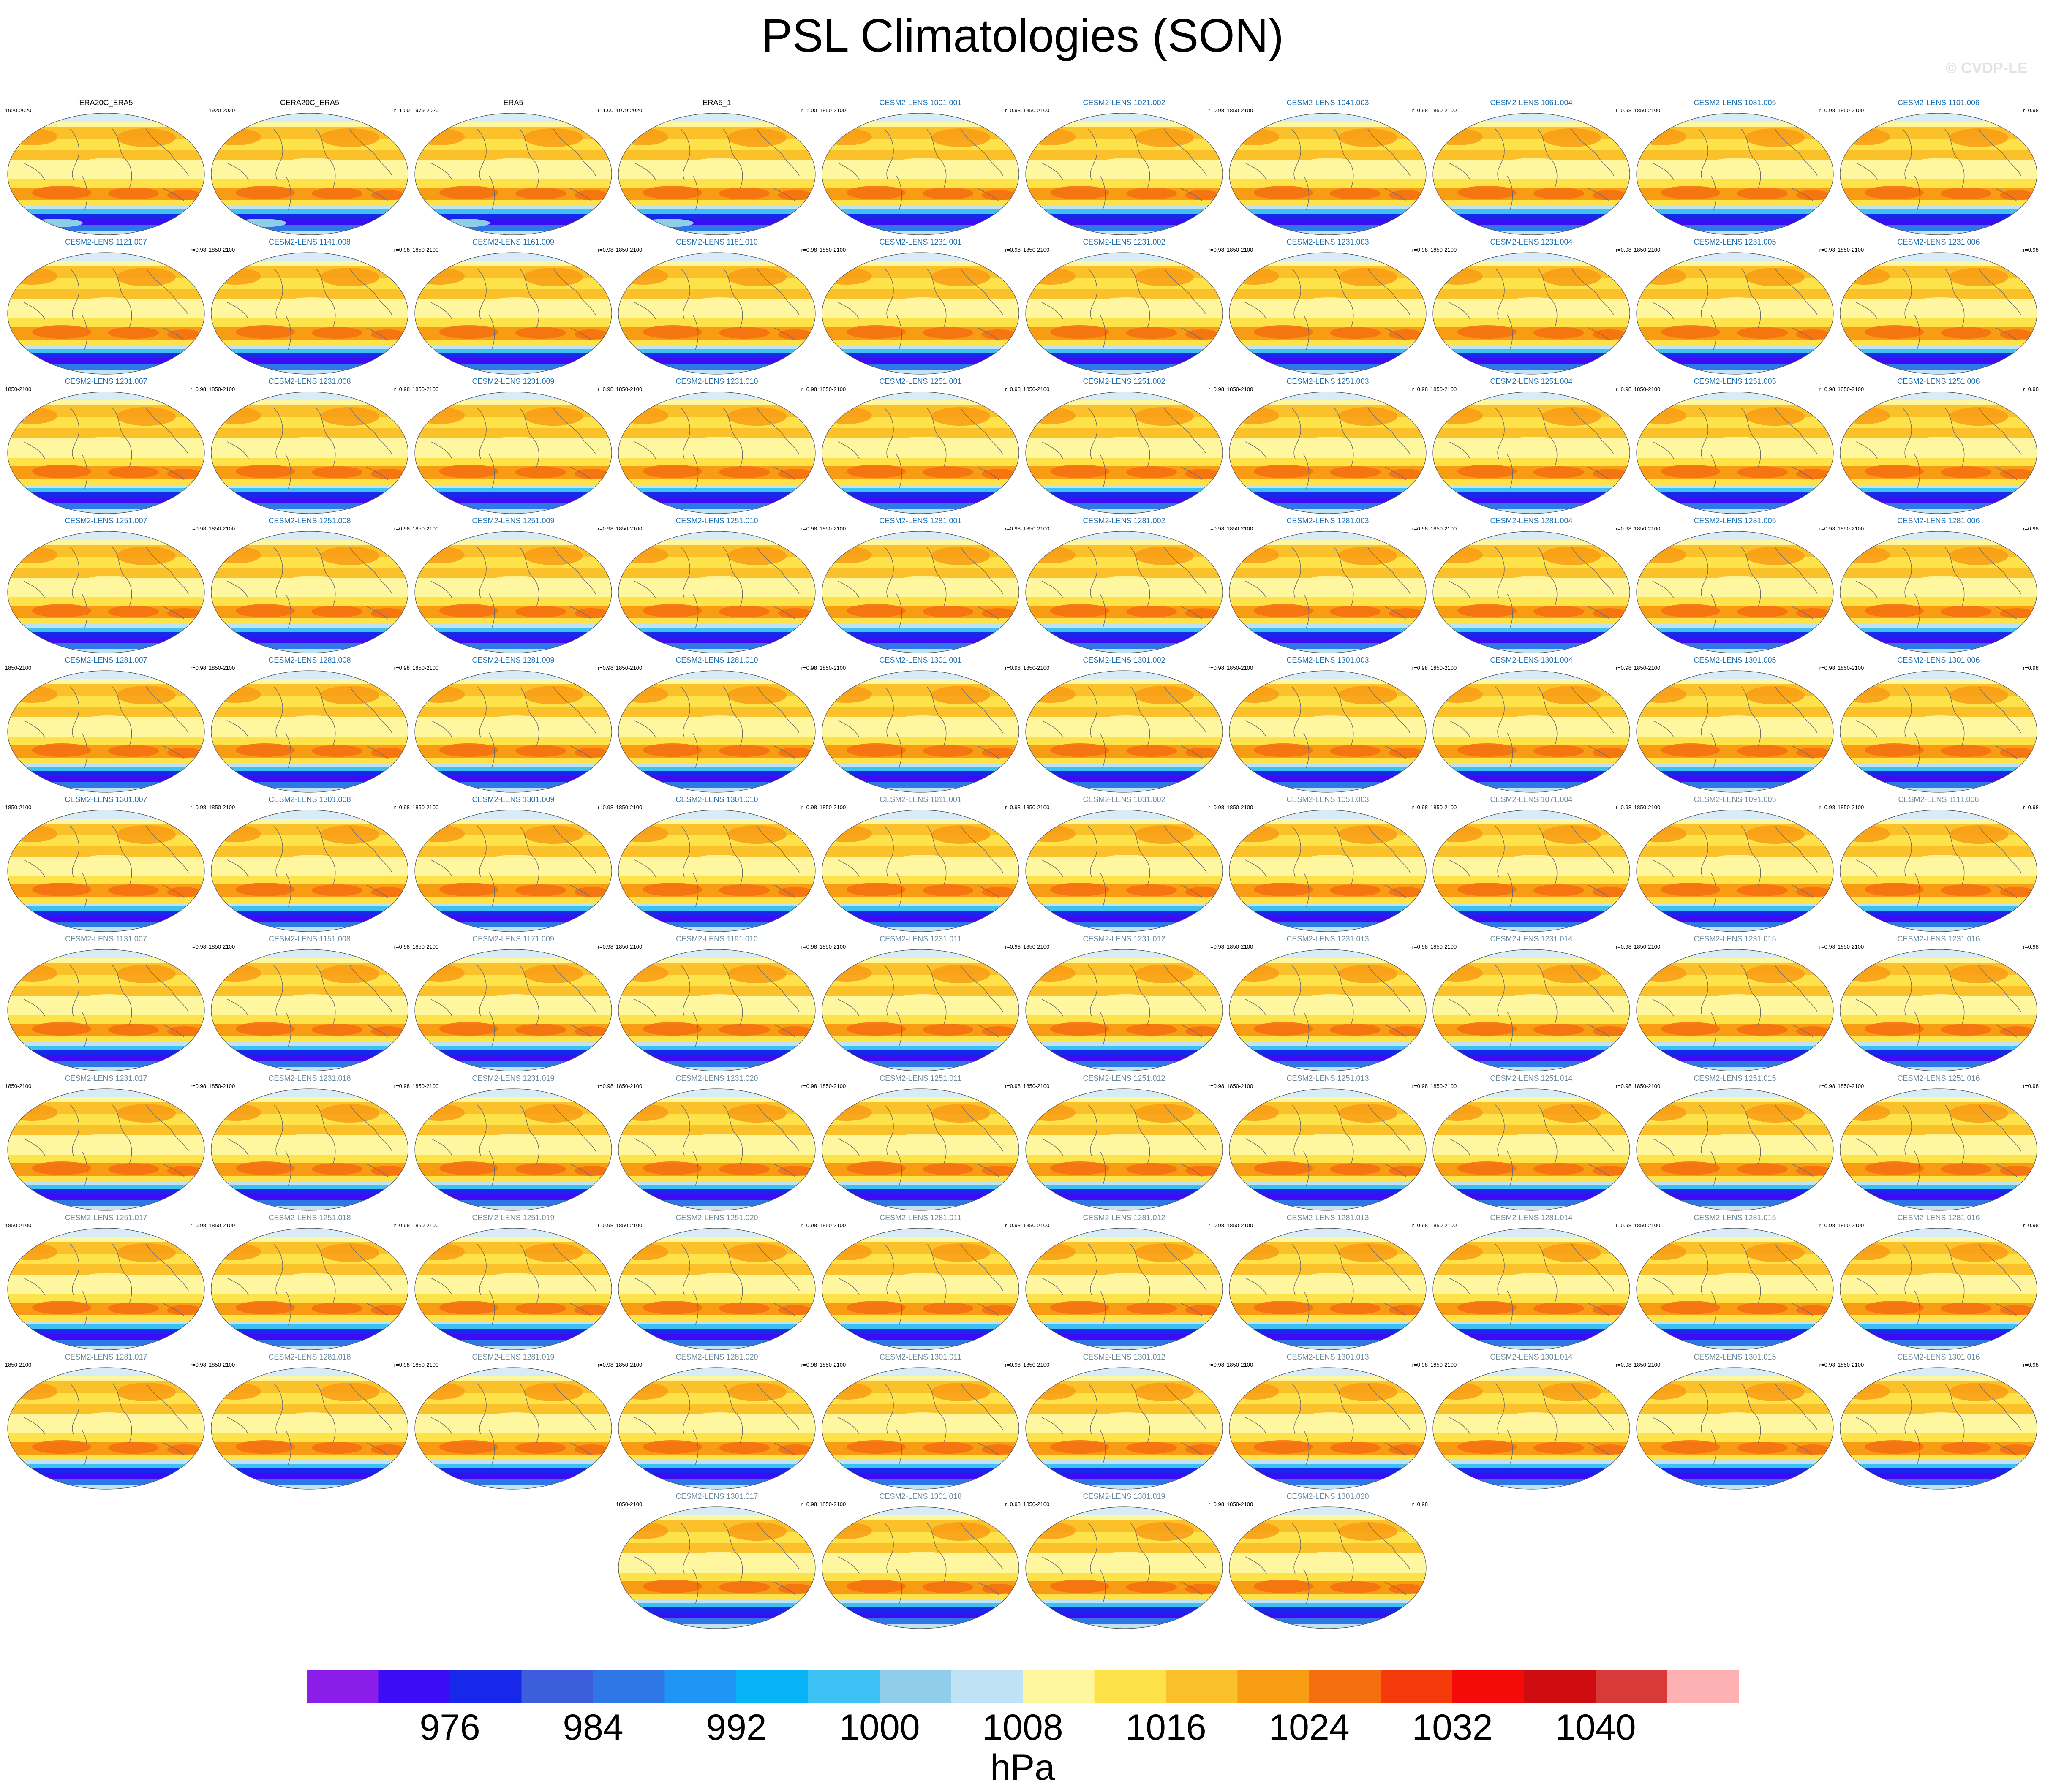 The image size is (2045, 1792). Describe the element at coordinates (1328, 585) in the screenshot. I see `map-panel: CESM2-LENS 1281.003 1850-2100 r=0.98` at that location.